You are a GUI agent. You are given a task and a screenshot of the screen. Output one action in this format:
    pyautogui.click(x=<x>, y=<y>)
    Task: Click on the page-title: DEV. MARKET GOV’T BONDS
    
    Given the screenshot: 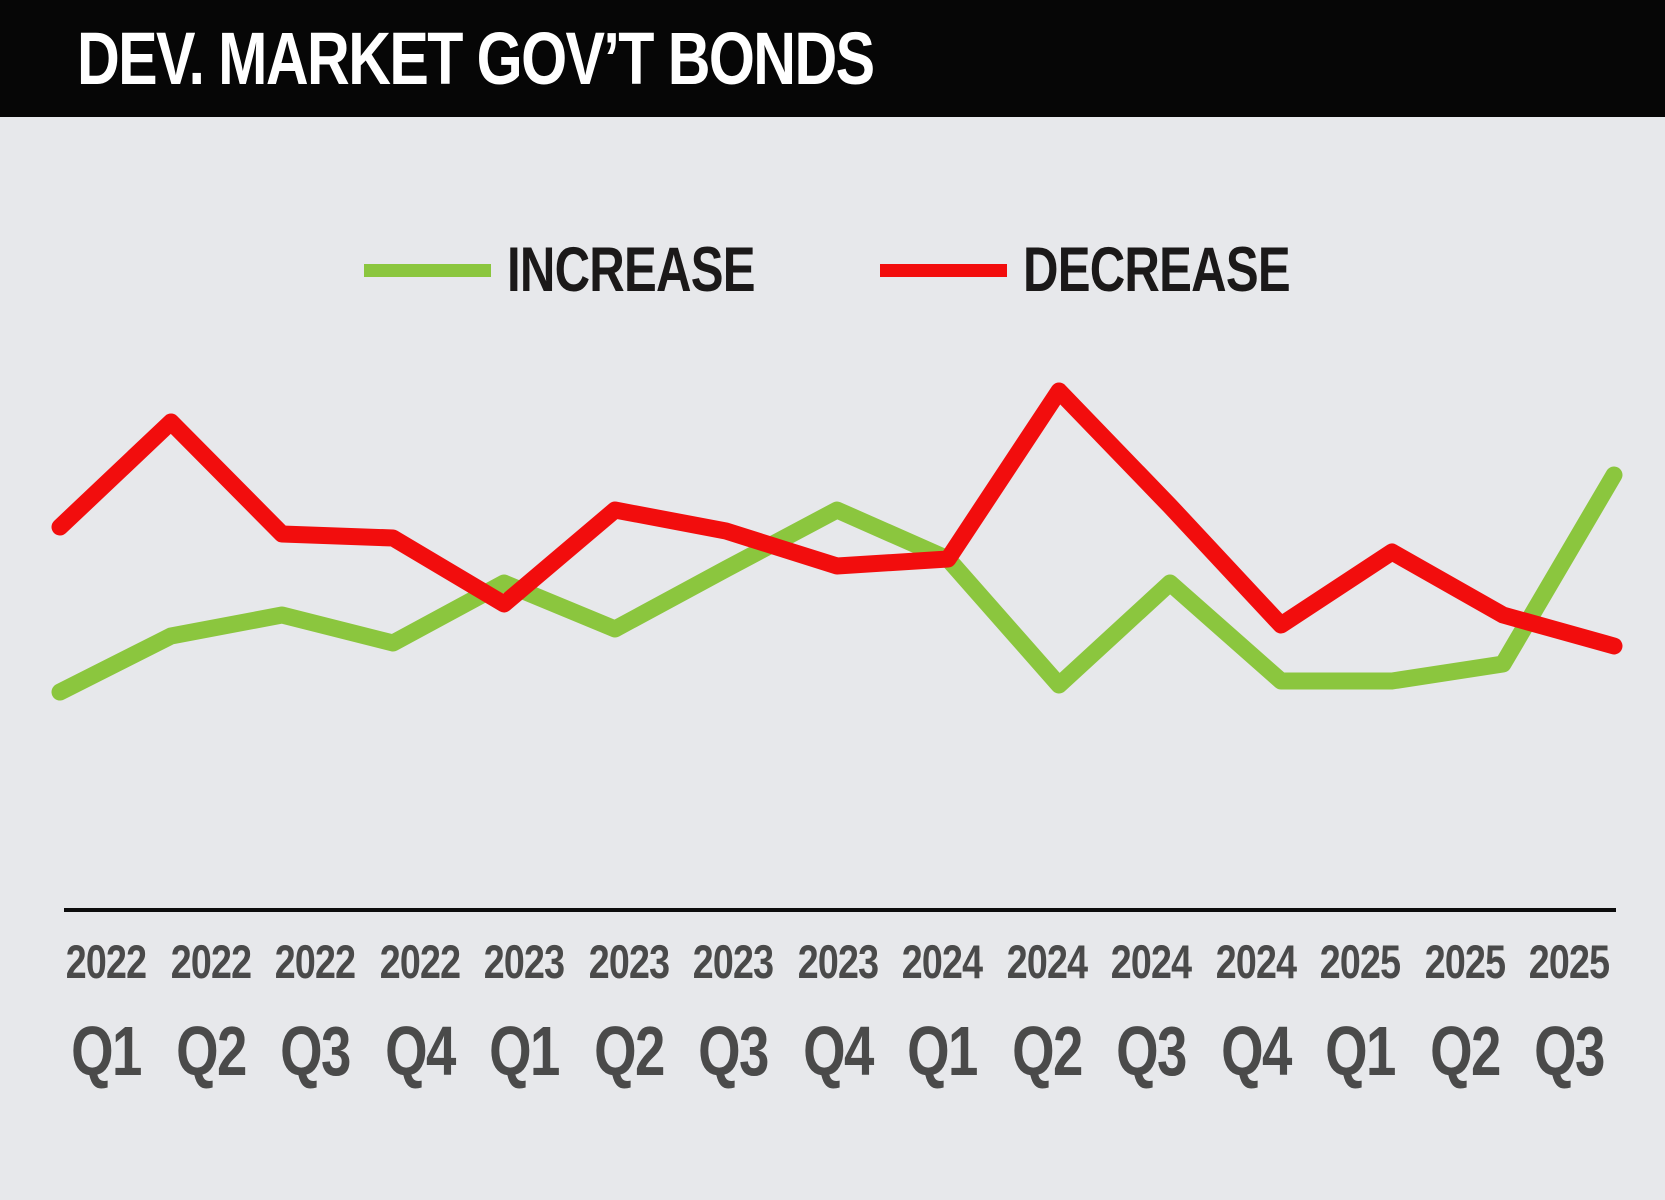 What is the action you would take?
    pyautogui.click(x=476, y=58)
    